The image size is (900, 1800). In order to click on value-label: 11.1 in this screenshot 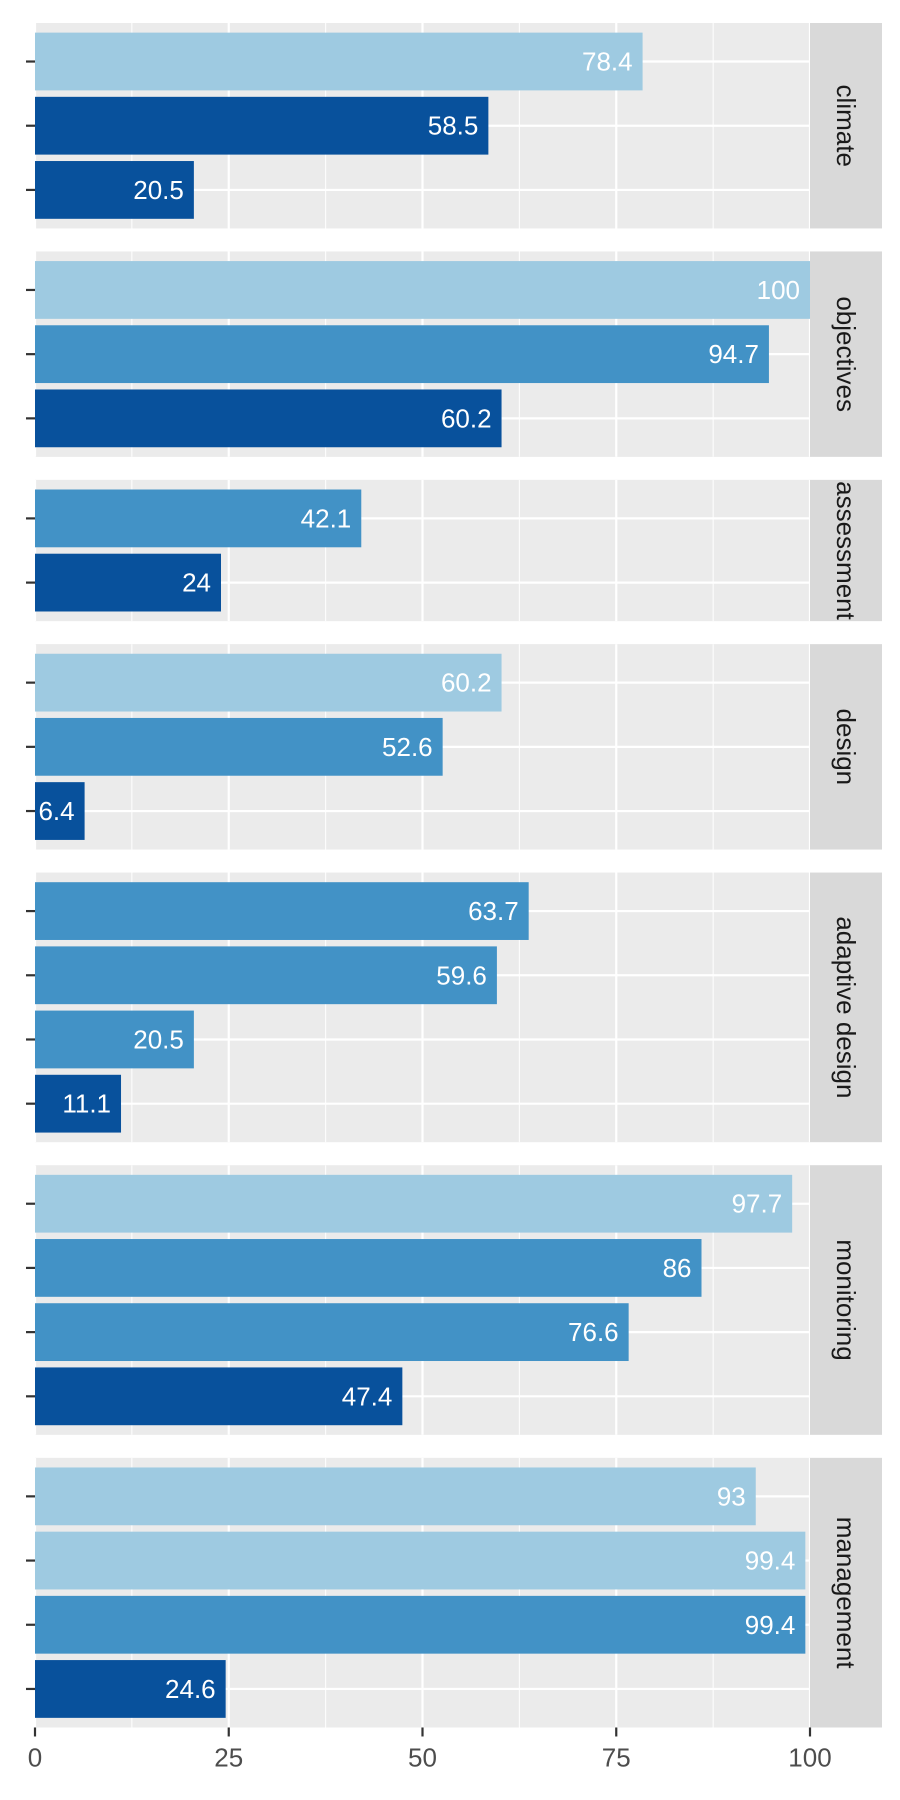, I will do `click(86, 1104)`.